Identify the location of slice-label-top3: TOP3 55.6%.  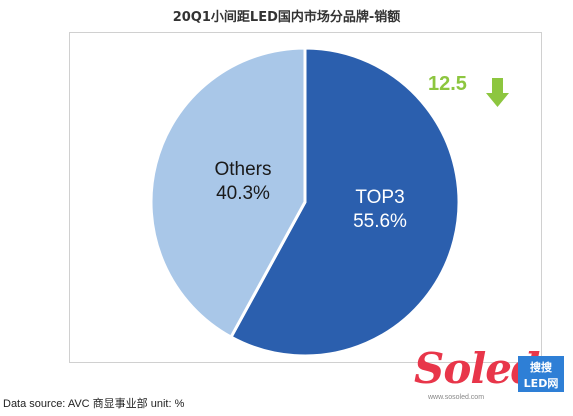
(380, 209).